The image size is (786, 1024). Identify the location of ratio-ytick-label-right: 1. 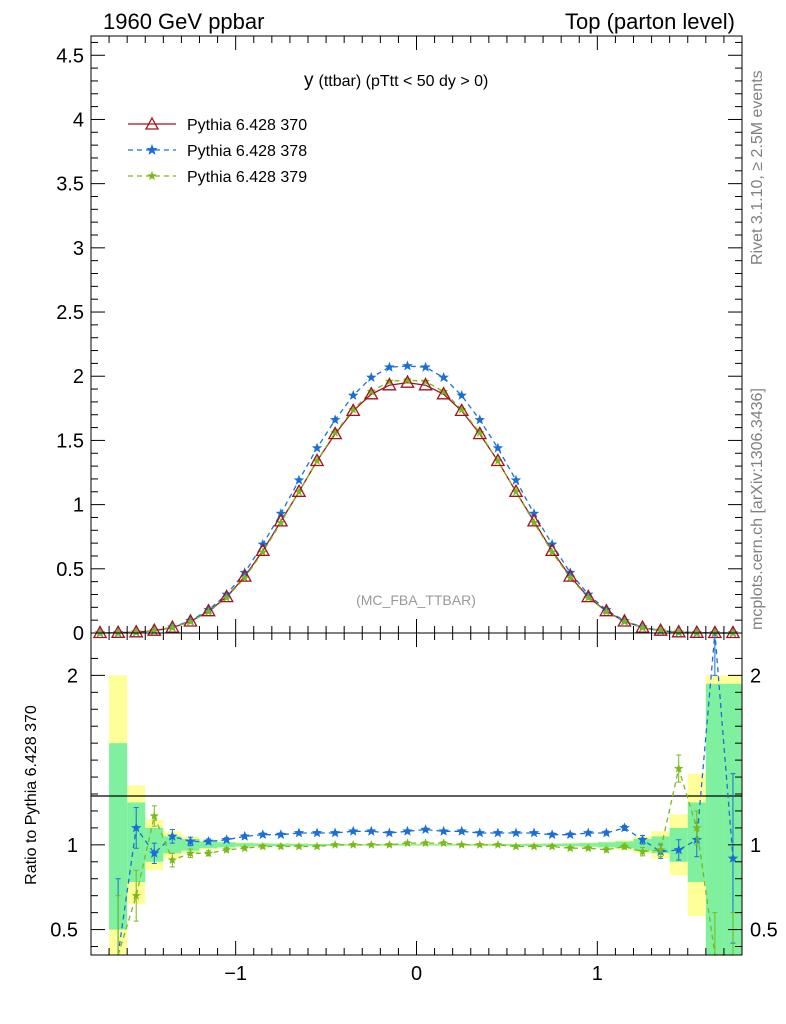
(755, 846).